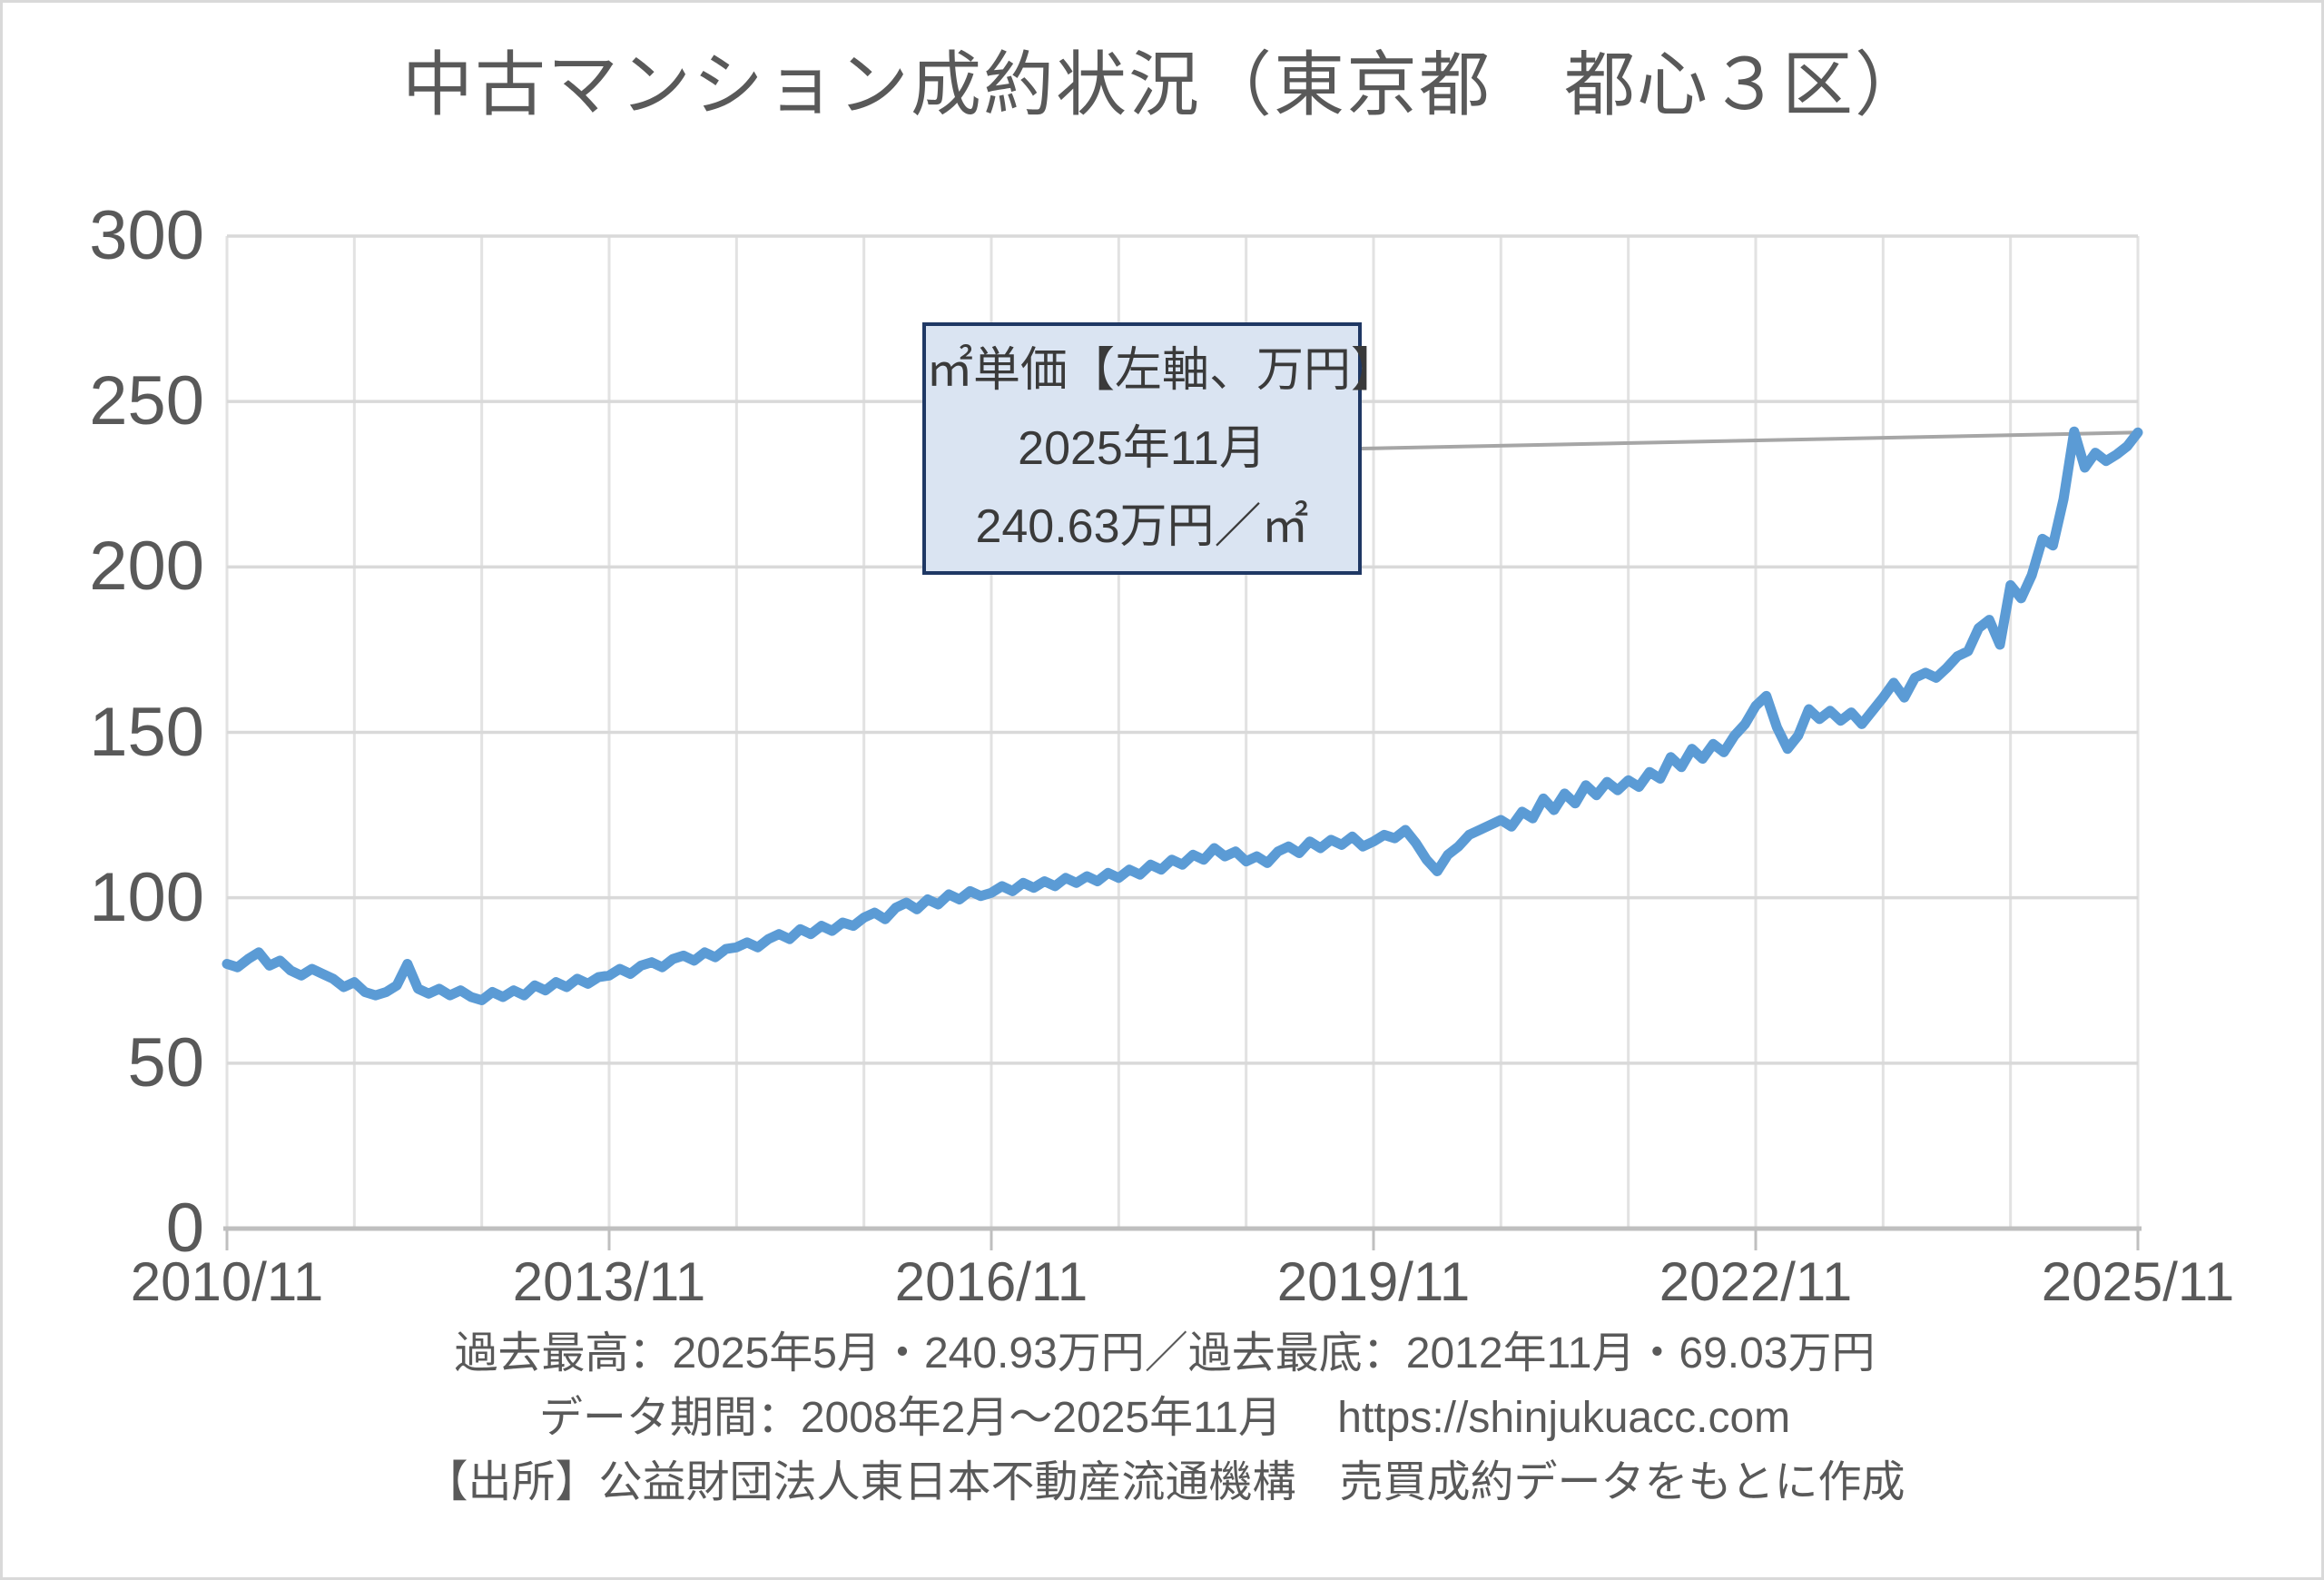 This screenshot has height=1580, width=2324. I want to click on callout-latest-month: 2025年11月, so click(1142, 449).